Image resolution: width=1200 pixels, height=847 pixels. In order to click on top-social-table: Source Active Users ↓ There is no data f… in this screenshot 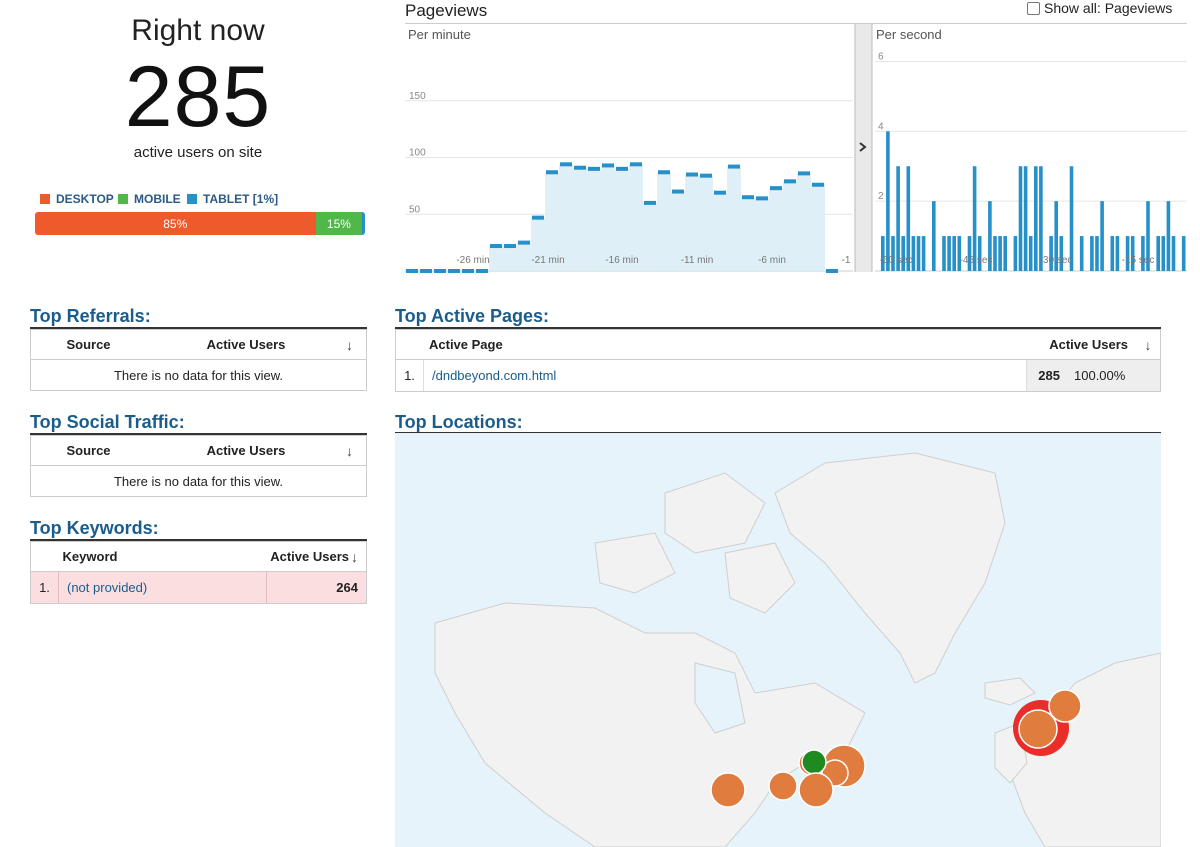, I will do `click(198, 465)`.